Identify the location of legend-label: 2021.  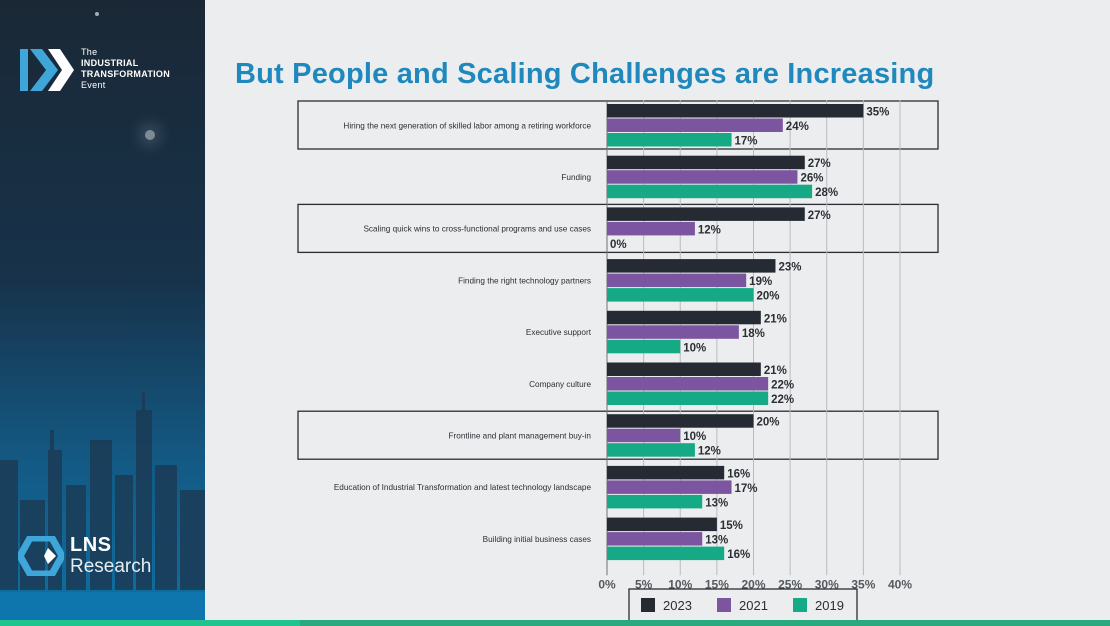
(753, 605).